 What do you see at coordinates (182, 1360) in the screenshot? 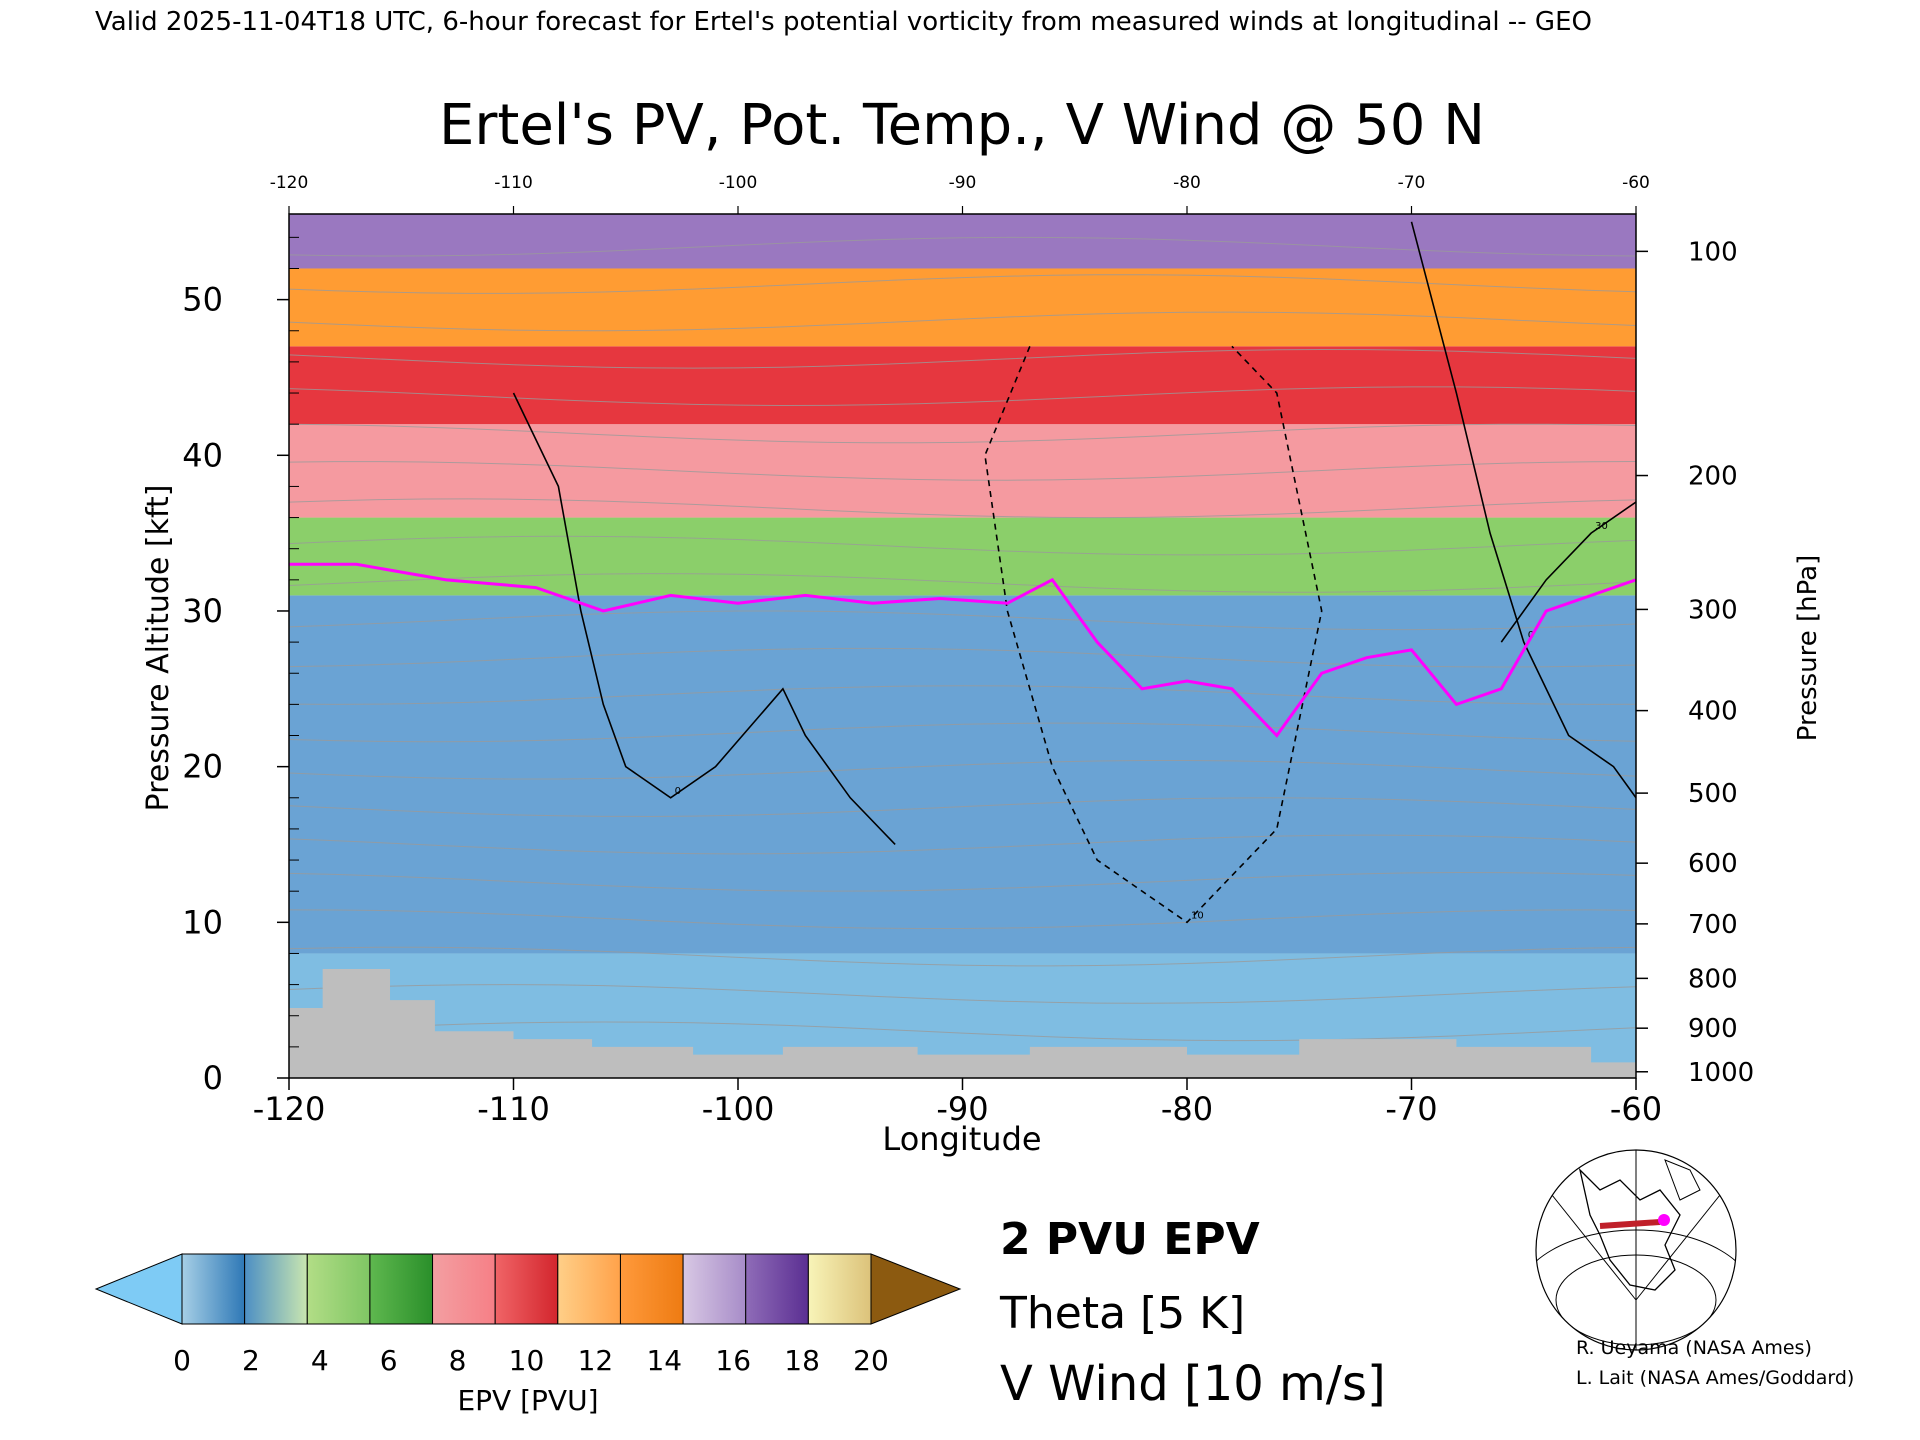
I see `colorbar-tick-label-0: 0` at bounding box center [182, 1360].